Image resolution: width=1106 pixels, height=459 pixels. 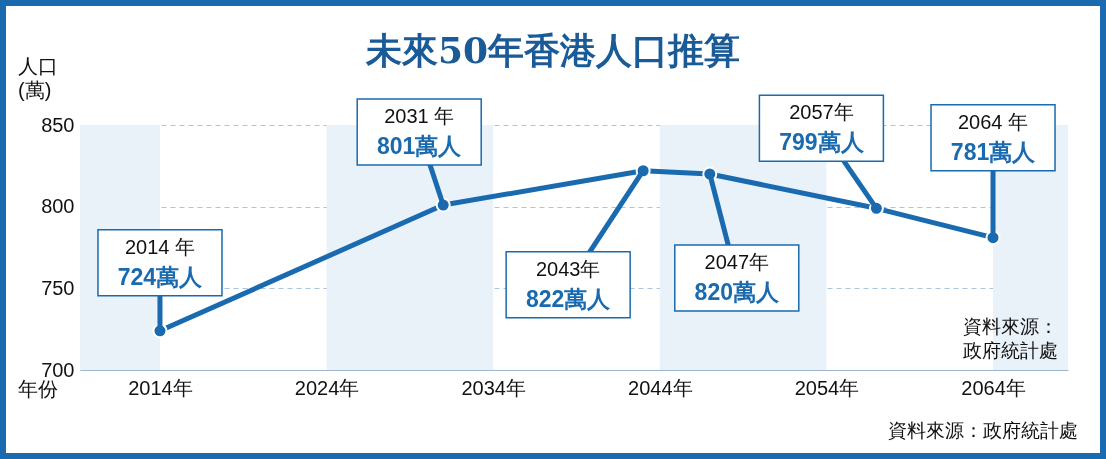 I want to click on y-axis-title: 人口 (萬), so click(x=38, y=78).